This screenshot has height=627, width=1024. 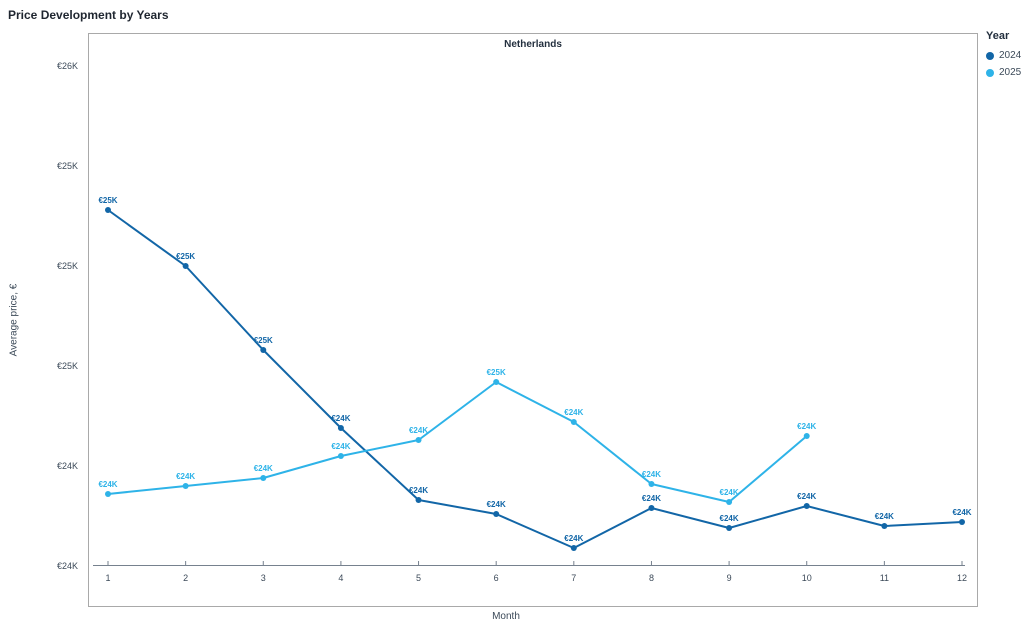 I want to click on chart-subtitle: Netherlands, so click(x=533, y=44).